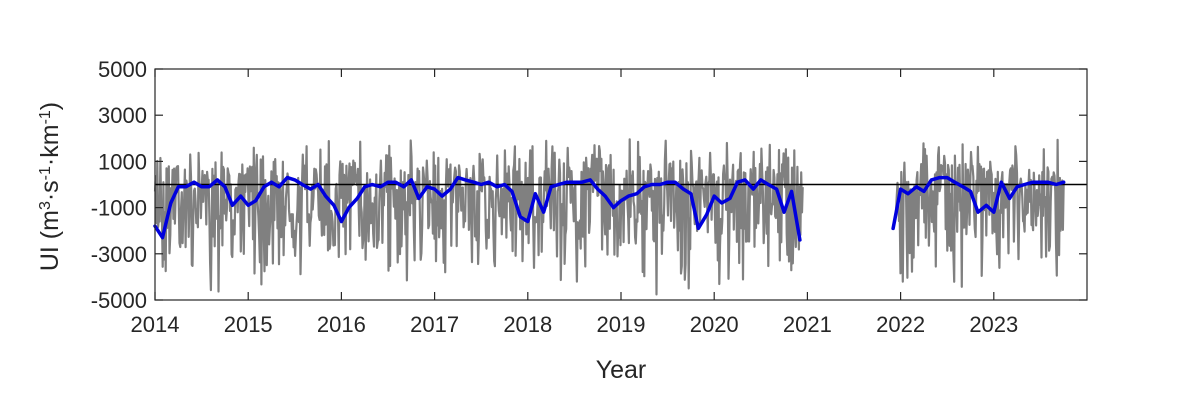  Describe the element at coordinates (248, 324) in the screenshot. I see `x-tick-label: 2015` at that location.